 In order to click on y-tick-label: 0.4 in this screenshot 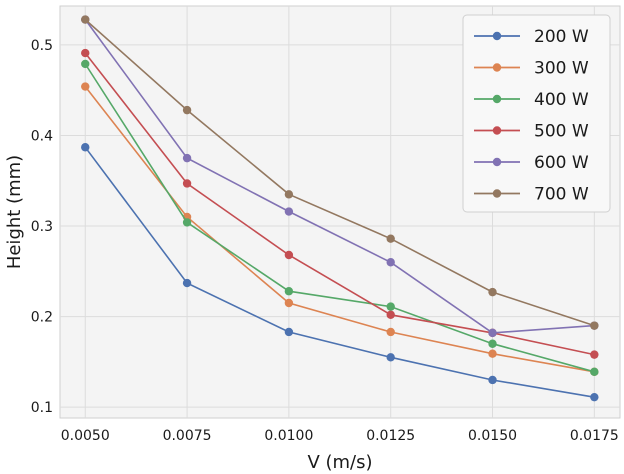, I will do `click(42, 136)`.